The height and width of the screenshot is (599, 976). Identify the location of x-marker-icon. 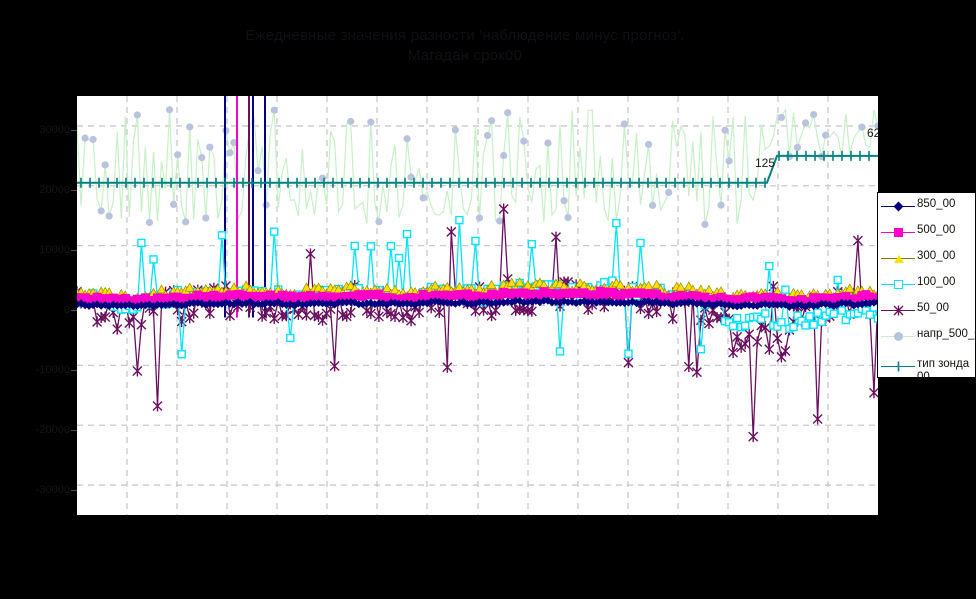
(898, 310).